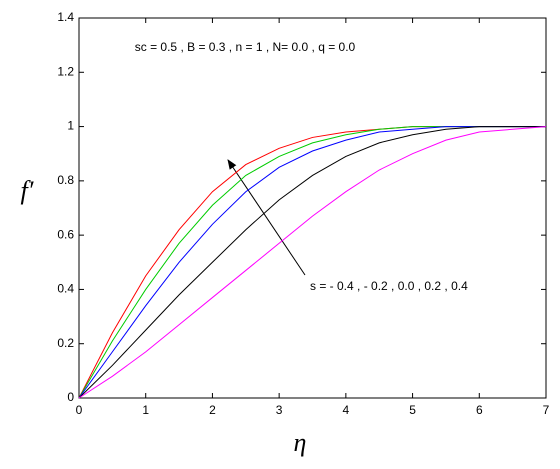 The image size is (560, 469). What do you see at coordinates (546, 410) in the screenshot?
I see `x-tick-label: 7` at bounding box center [546, 410].